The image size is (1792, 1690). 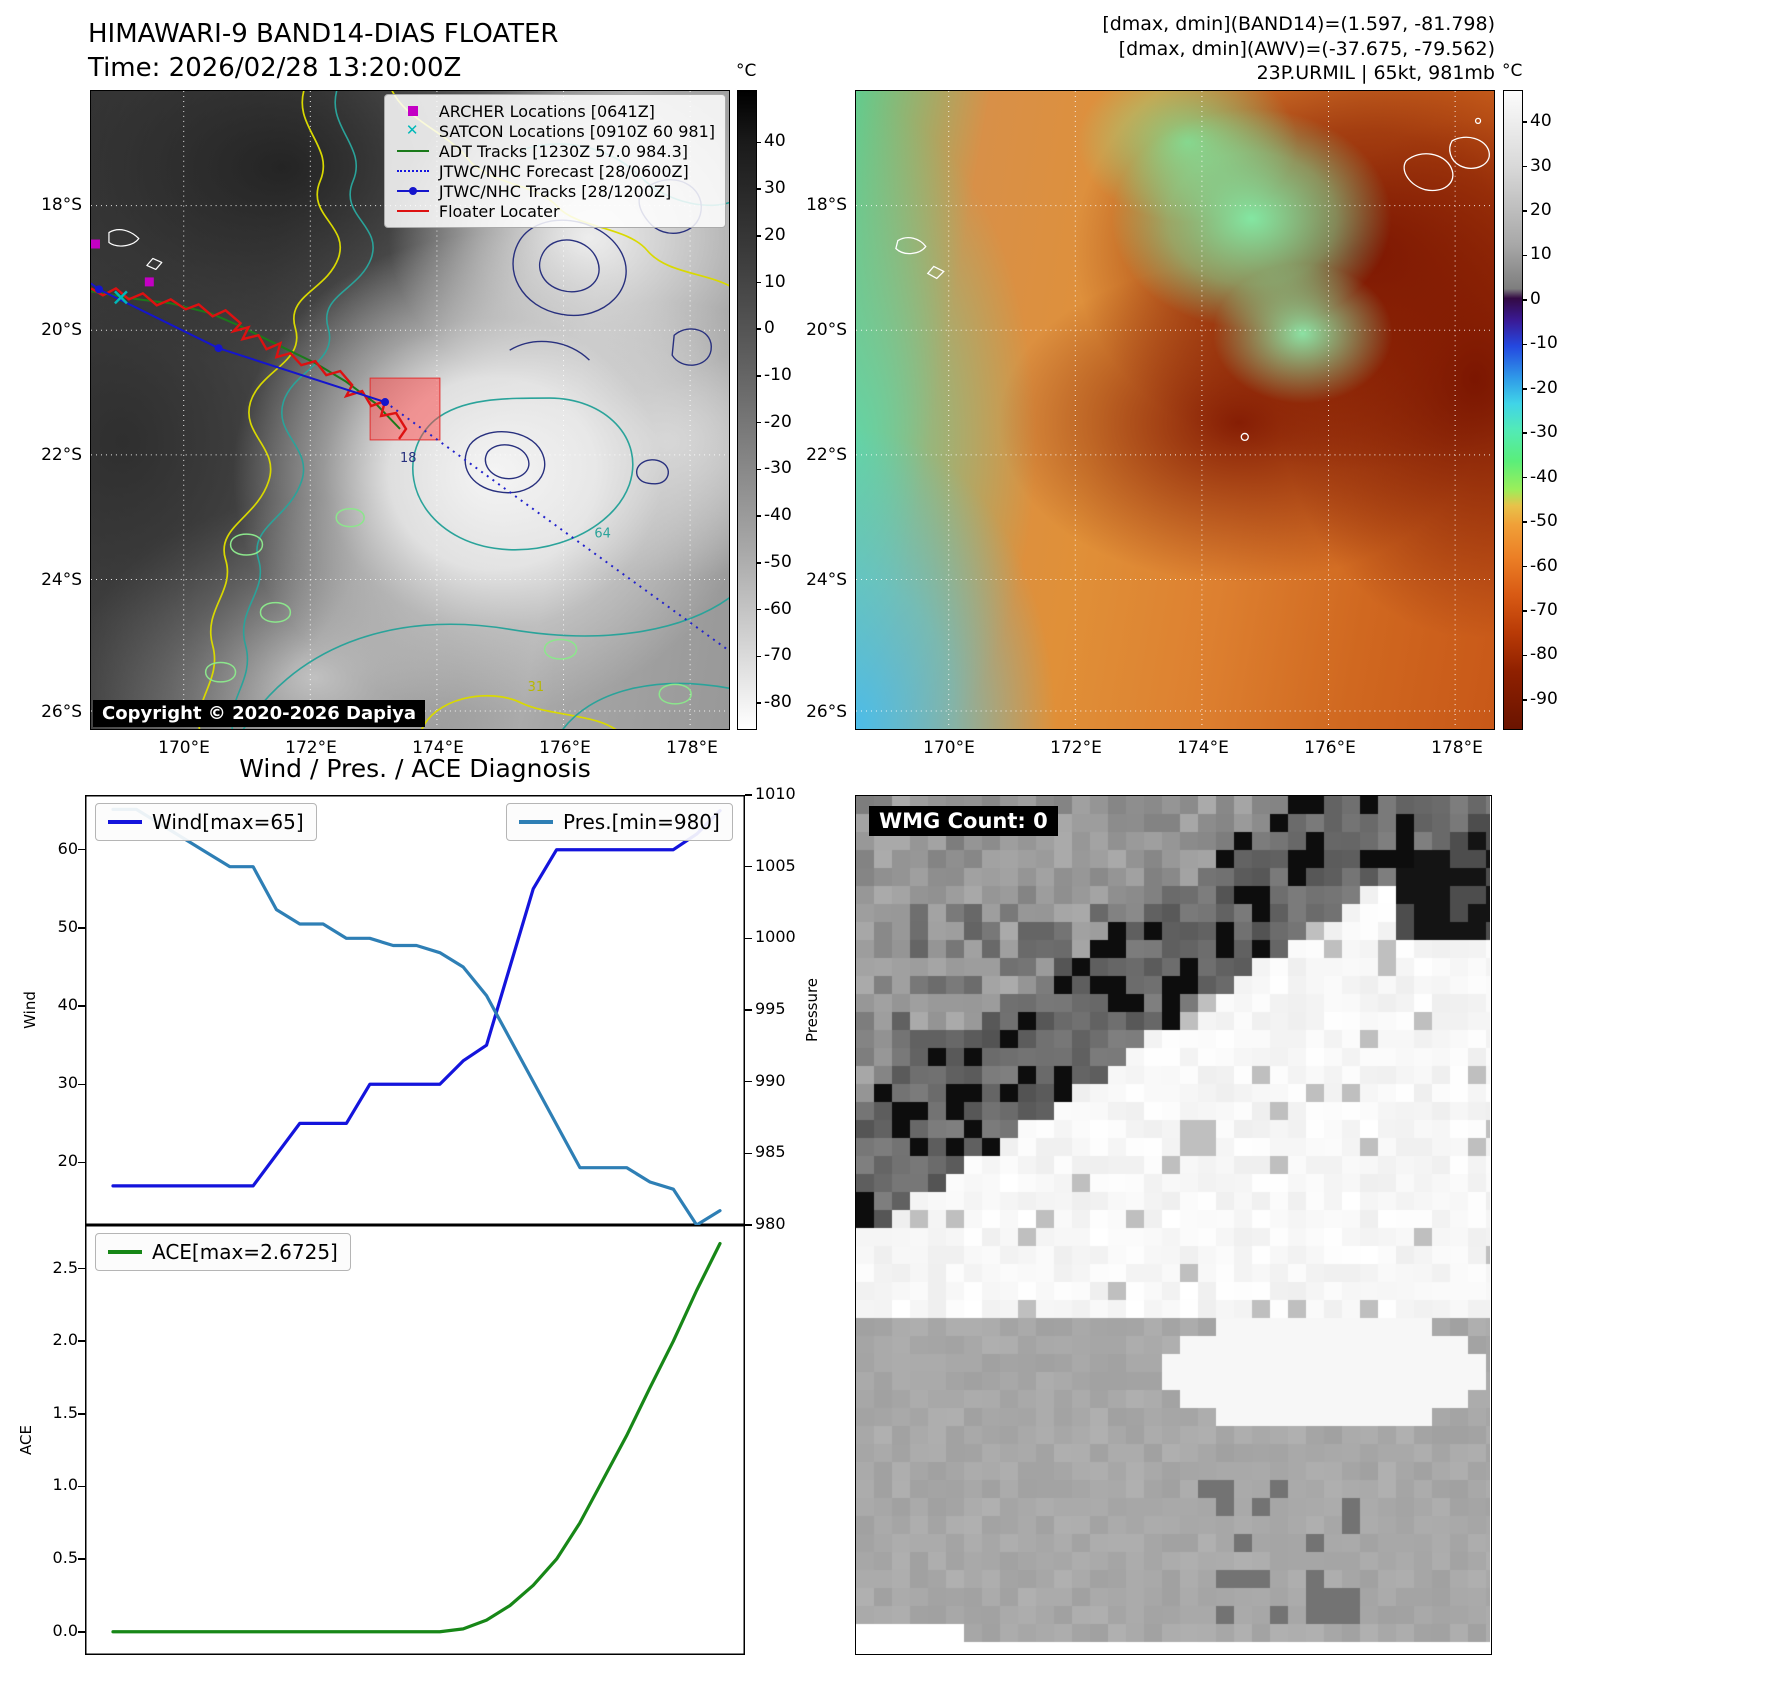 I want to click on pressure-legend-line-icon, so click(x=536, y=822).